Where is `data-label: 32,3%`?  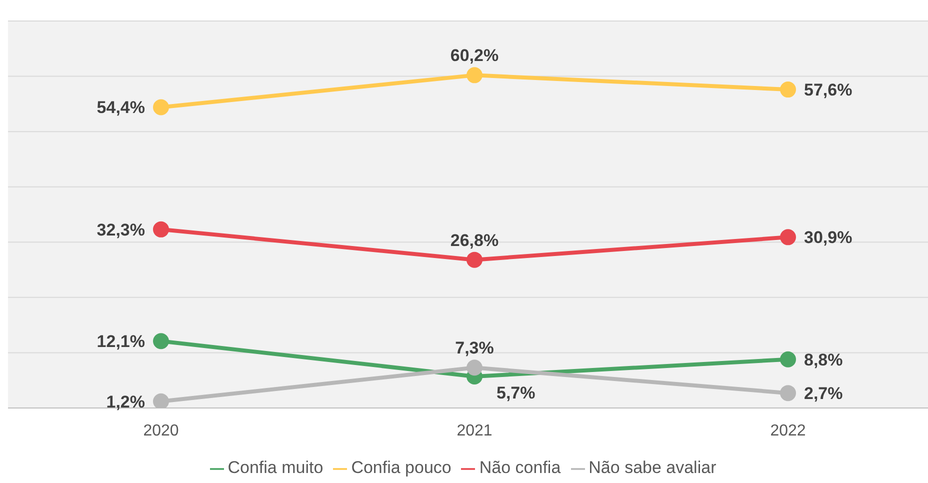 data-label: 32,3% is located at coordinates (120, 230).